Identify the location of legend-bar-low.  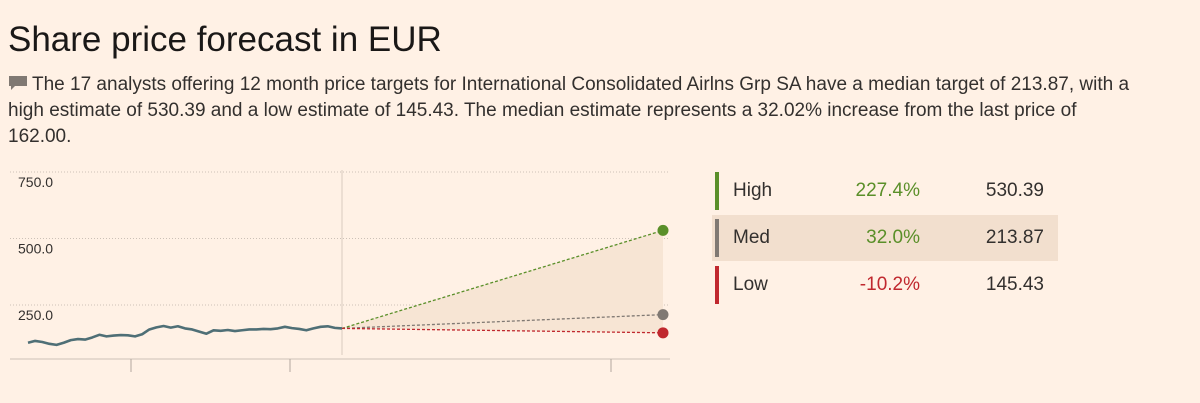
(717, 285).